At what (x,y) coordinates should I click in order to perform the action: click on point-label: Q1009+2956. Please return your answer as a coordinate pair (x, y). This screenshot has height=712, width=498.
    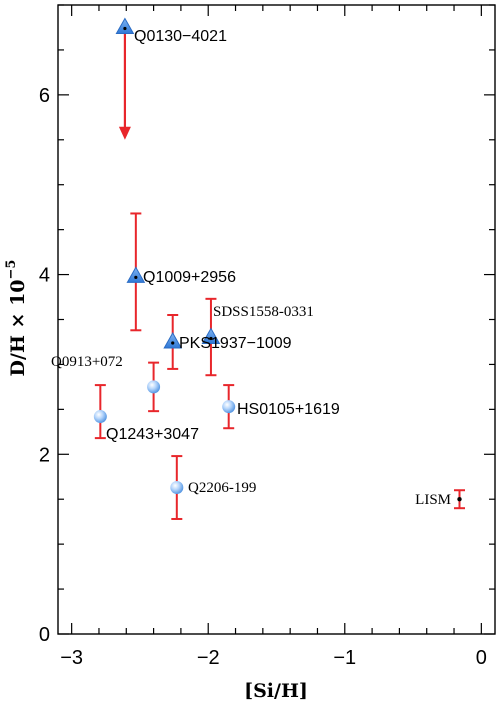
    Looking at the image, I should click on (189, 277).